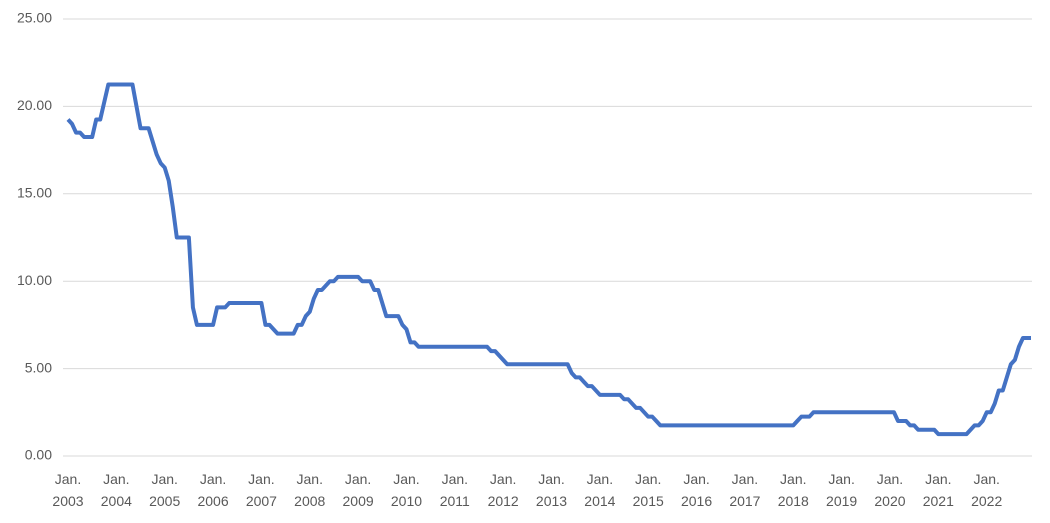  I want to click on x-tick-label: Jan. 2007, so click(261, 490).